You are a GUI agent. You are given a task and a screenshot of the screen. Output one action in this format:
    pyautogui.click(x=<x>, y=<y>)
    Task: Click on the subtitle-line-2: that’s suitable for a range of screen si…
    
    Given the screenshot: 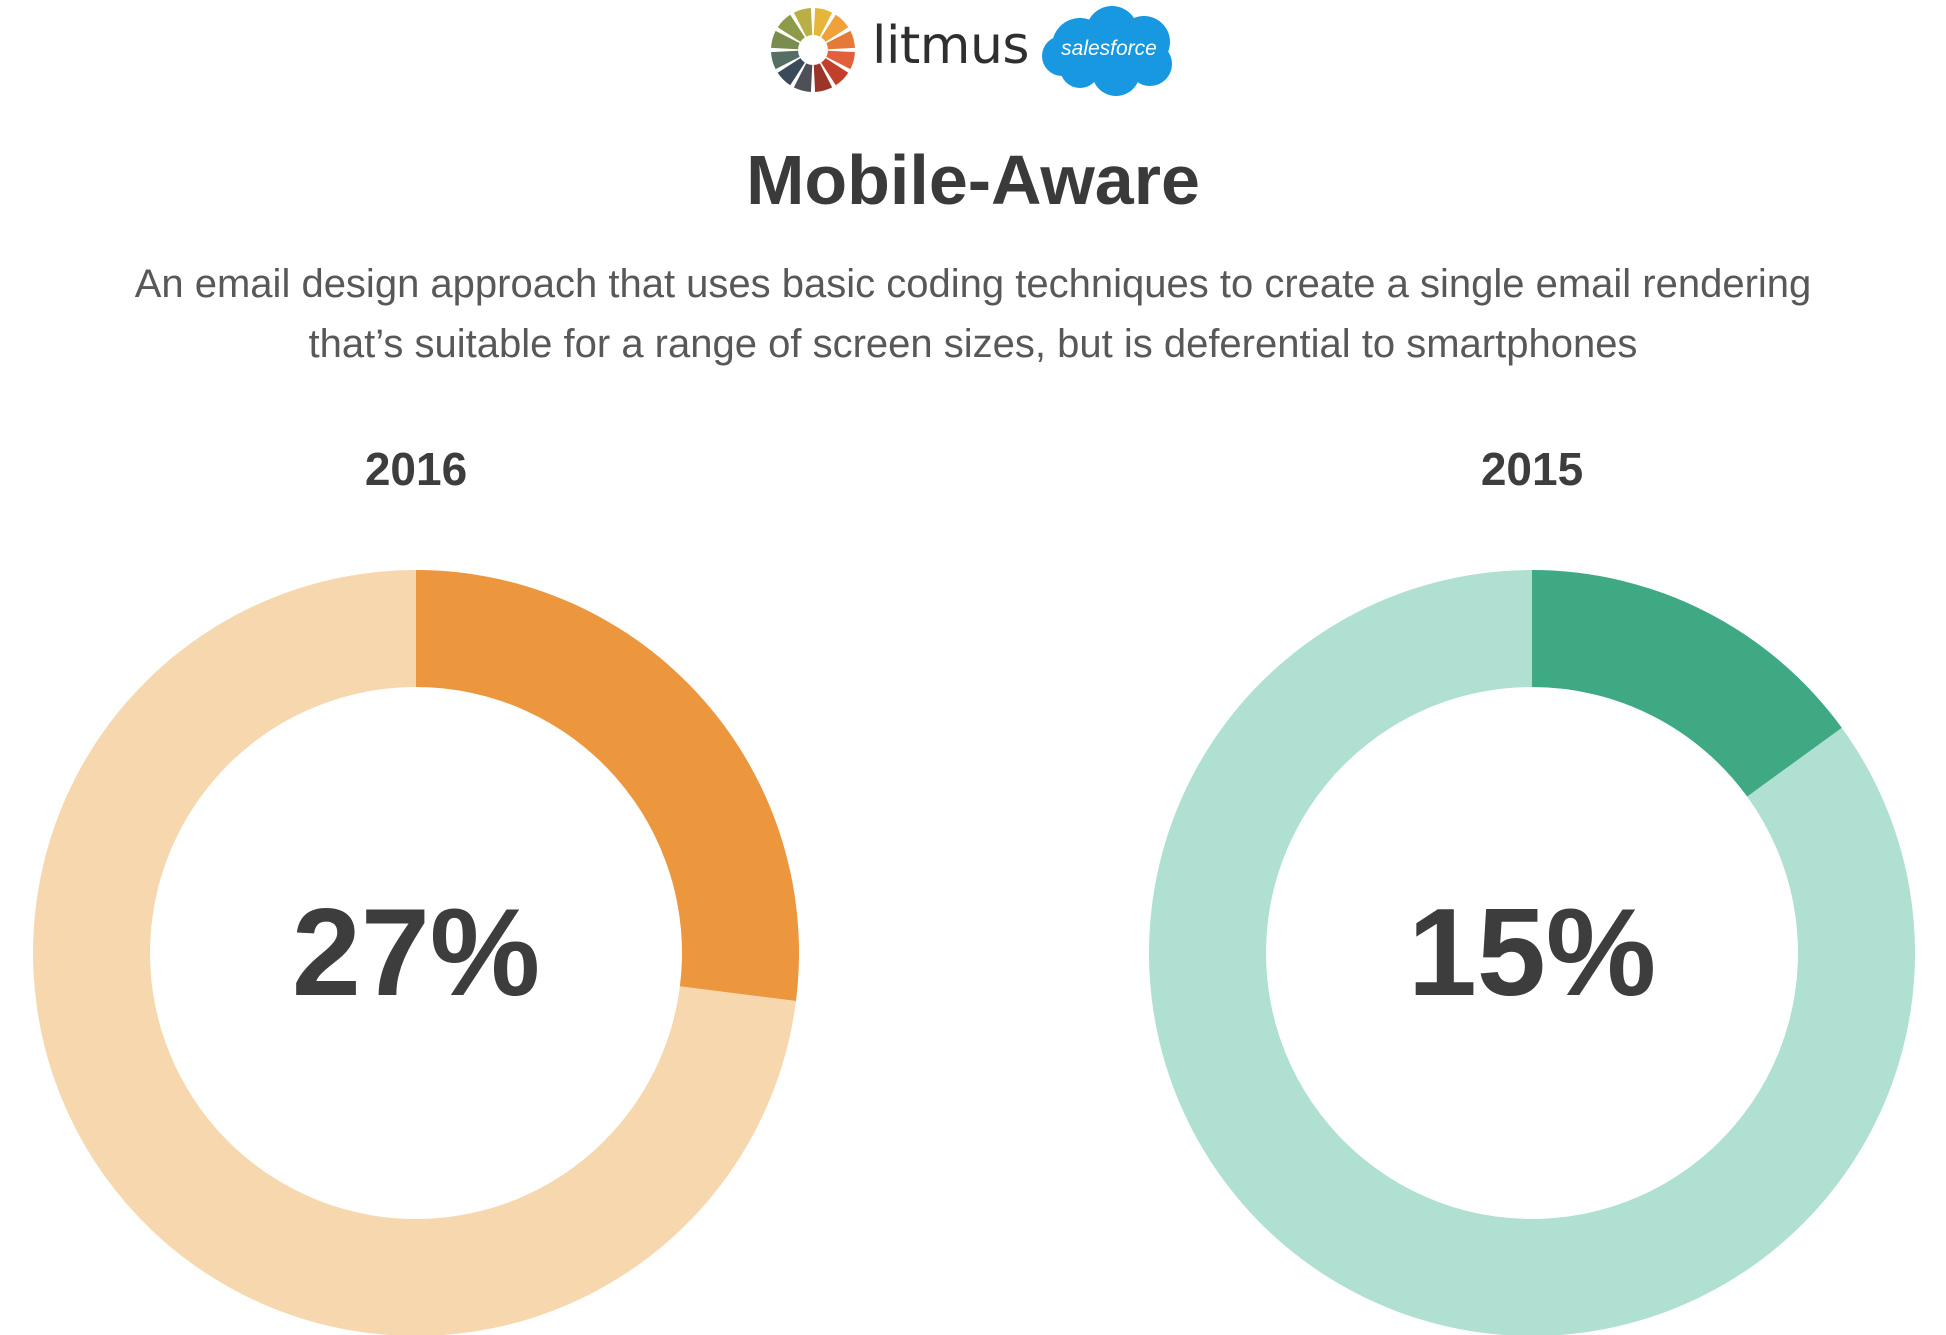 What is the action you would take?
    pyautogui.click(x=973, y=344)
    